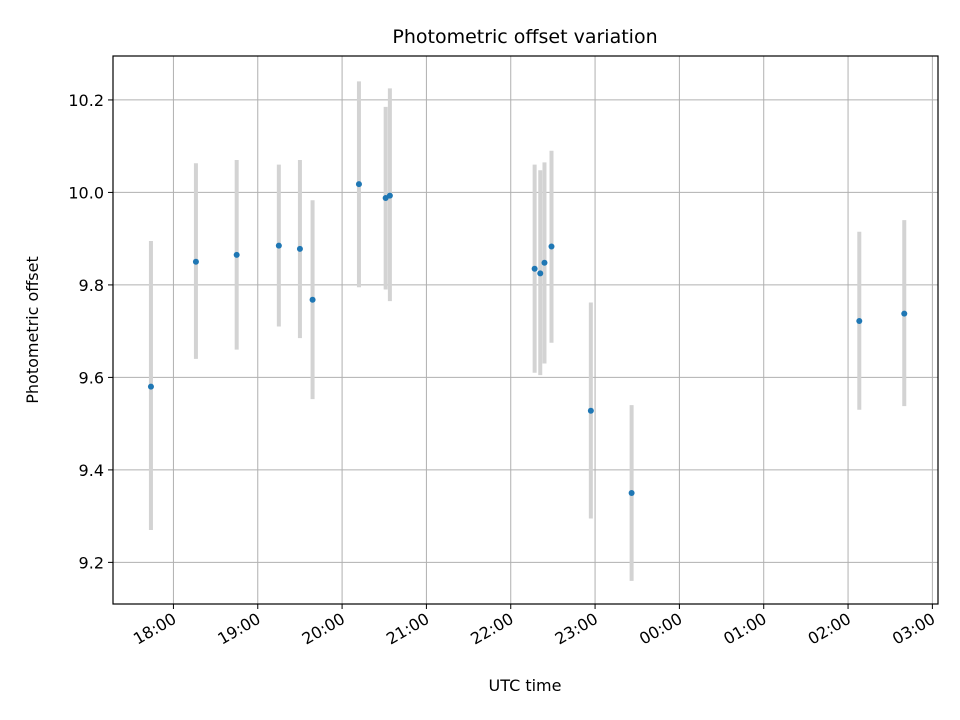 The height and width of the screenshot is (720, 960). I want to click on y-tick-label: 10.0, so click(86, 192).